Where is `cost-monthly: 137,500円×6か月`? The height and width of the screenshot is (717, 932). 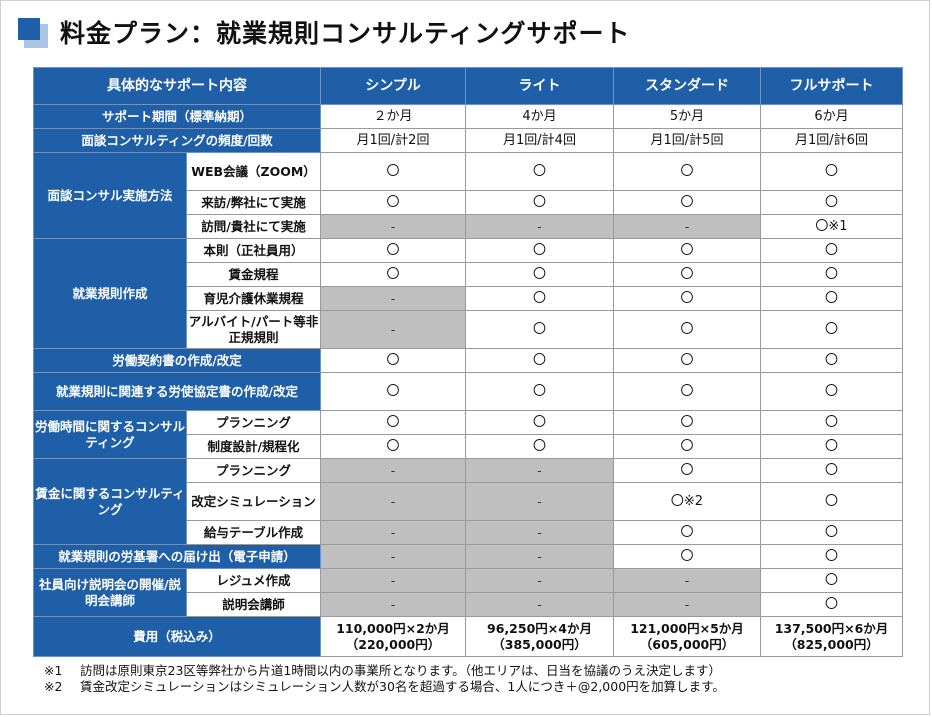
cost-monthly: 137,500円×6か月 is located at coordinates (831, 628).